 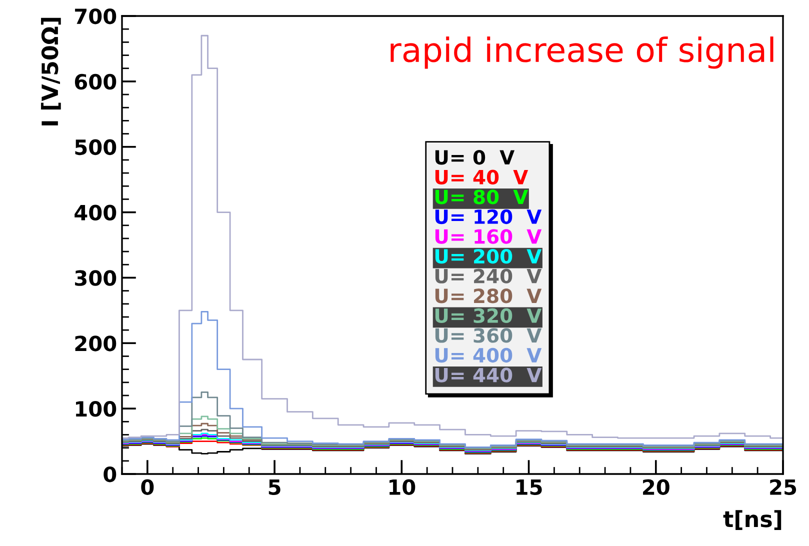 I want to click on text: U= 200 V, so click(x=488, y=256).